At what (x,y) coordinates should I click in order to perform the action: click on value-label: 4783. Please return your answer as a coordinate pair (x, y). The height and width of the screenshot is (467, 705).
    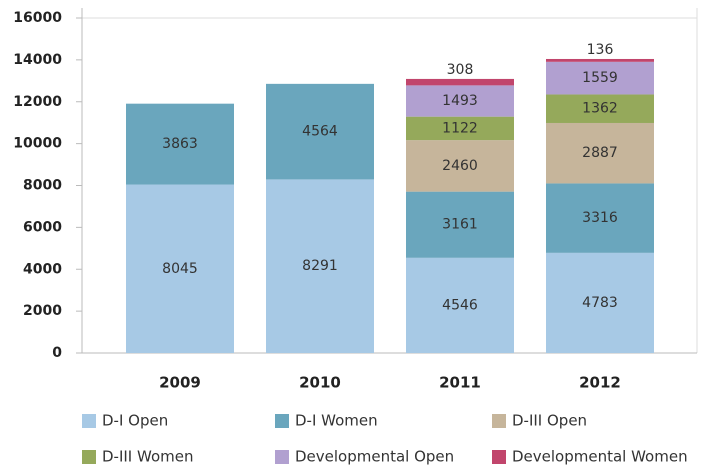
    Looking at the image, I should click on (600, 303).